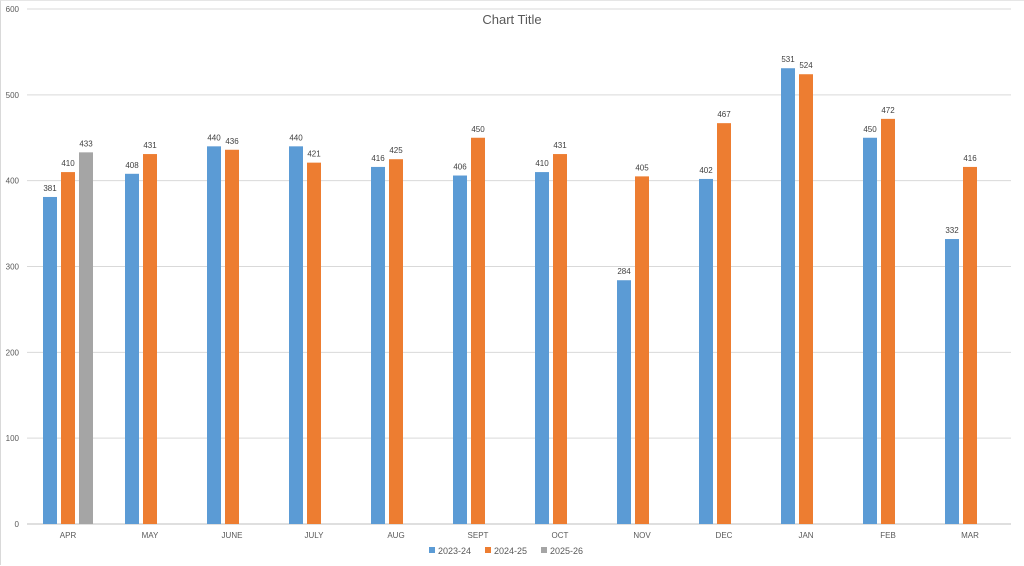 This screenshot has height=566, width=1024. Describe the element at coordinates (642, 167) in the screenshot. I see `data-label: 405` at that location.